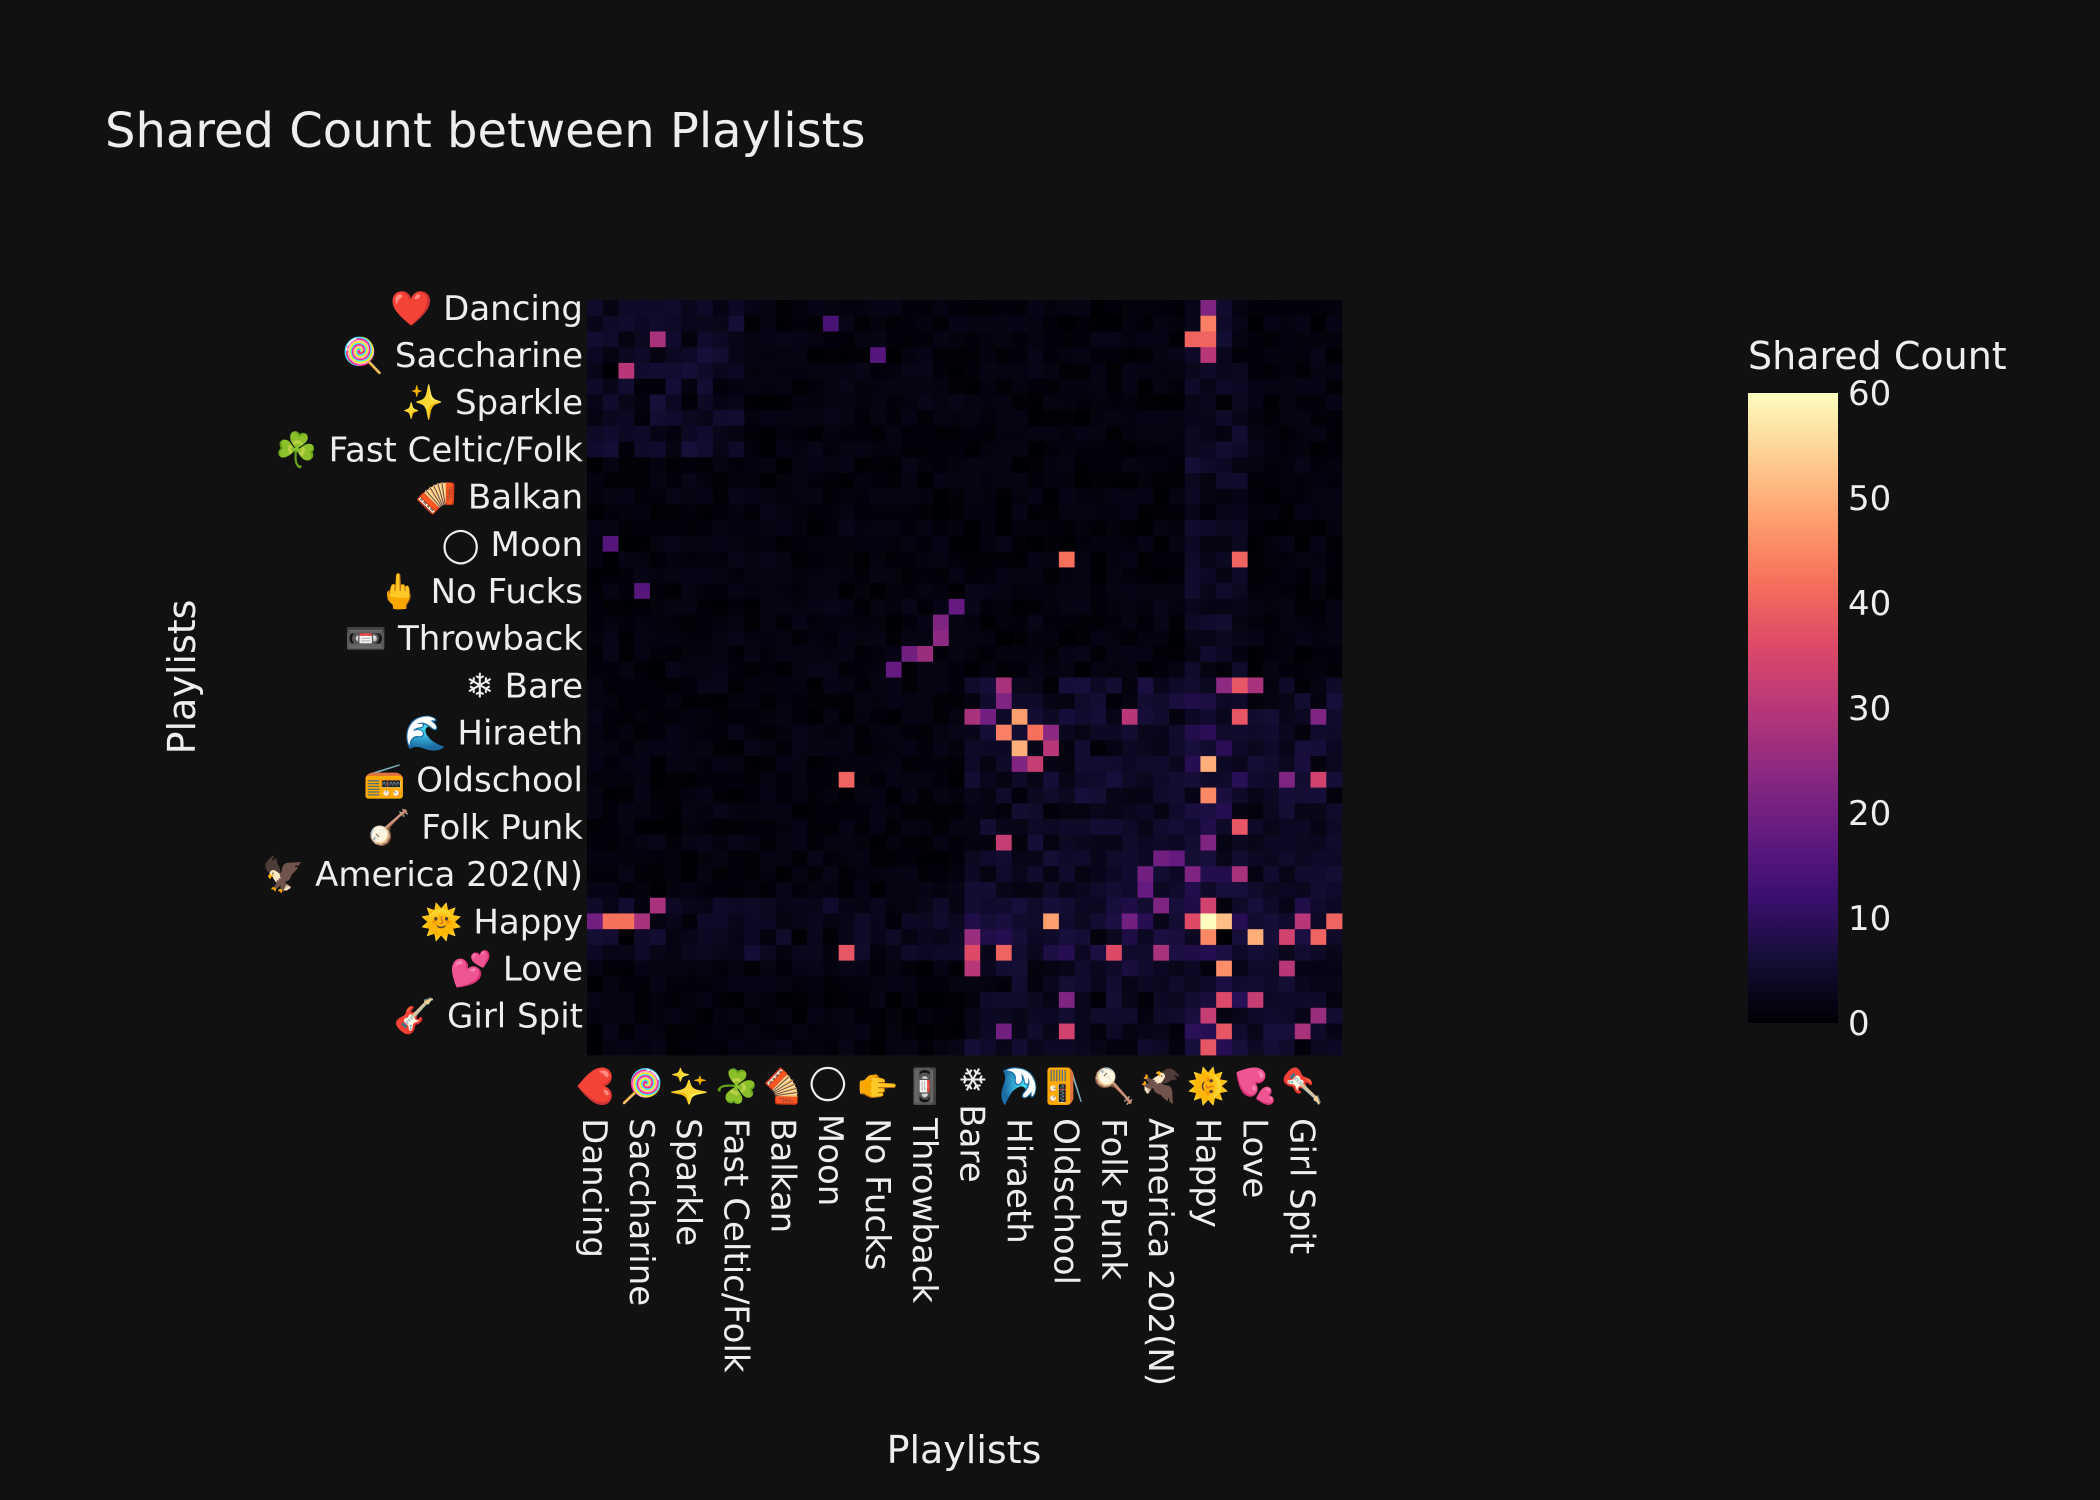  I want to click on colorbar-tick-label: 60, so click(1869, 394).